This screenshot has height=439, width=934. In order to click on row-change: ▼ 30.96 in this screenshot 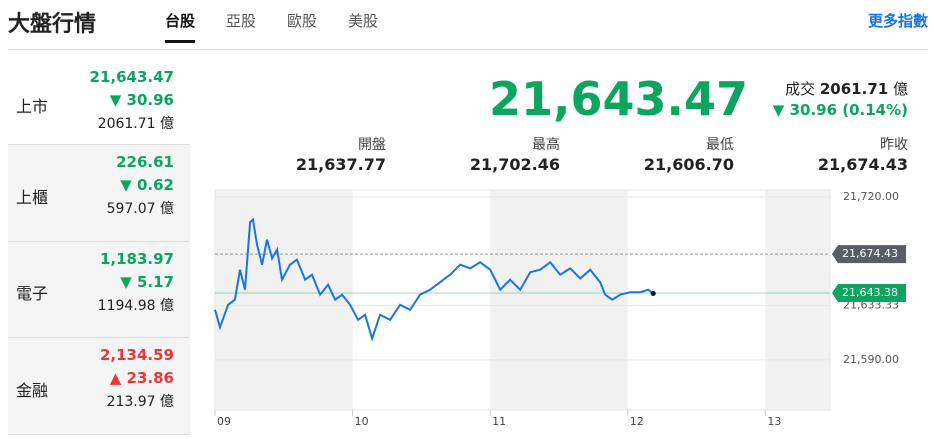, I will do `click(142, 100)`.